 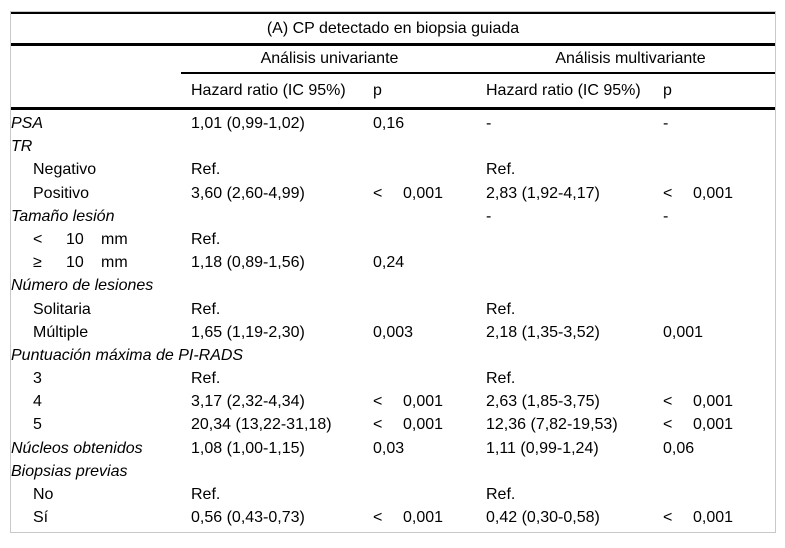 I want to click on table-row: ≥10 mm 1,18 (0,89-1,56) 0,24, so click(x=393, y=262).